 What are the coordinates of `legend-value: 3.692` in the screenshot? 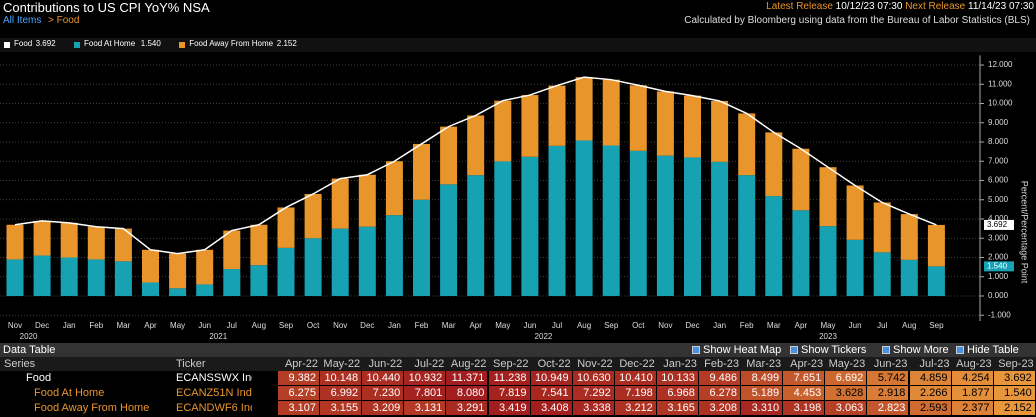 It's located at (45, 43).